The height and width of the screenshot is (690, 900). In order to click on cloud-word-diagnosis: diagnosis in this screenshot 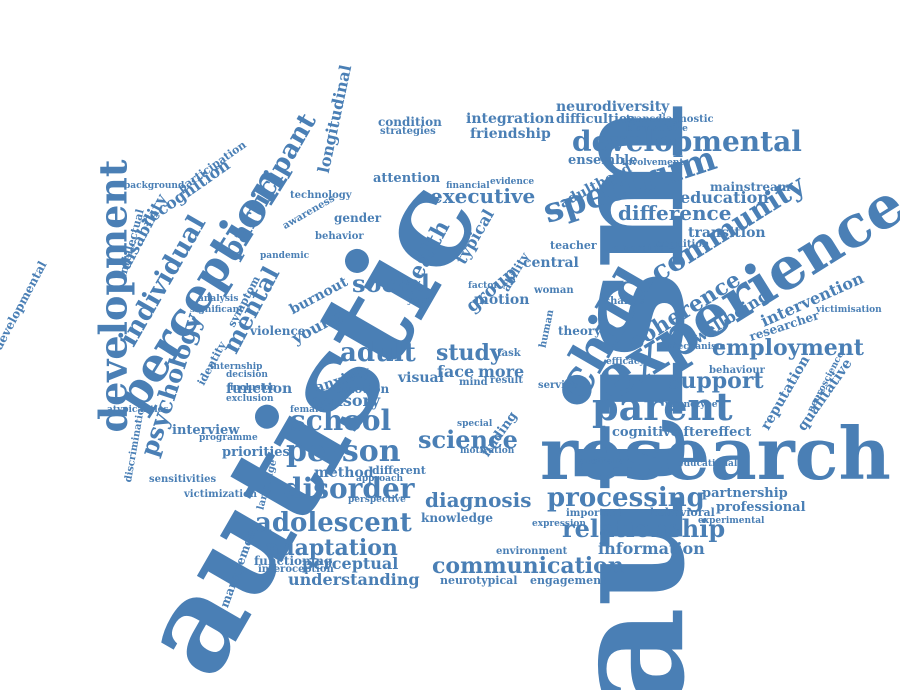, I will do `click(478, 500)`.